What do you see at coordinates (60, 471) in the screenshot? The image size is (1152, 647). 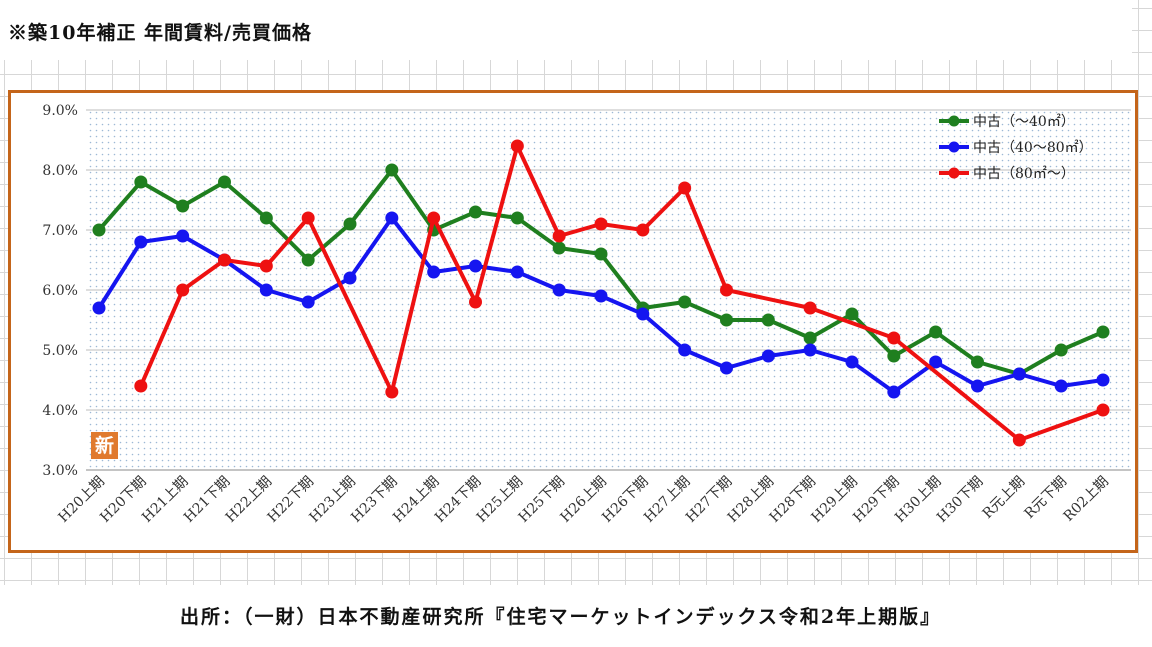 I see `y-tick-label: 3.0%` at bounding box center [60, 471].